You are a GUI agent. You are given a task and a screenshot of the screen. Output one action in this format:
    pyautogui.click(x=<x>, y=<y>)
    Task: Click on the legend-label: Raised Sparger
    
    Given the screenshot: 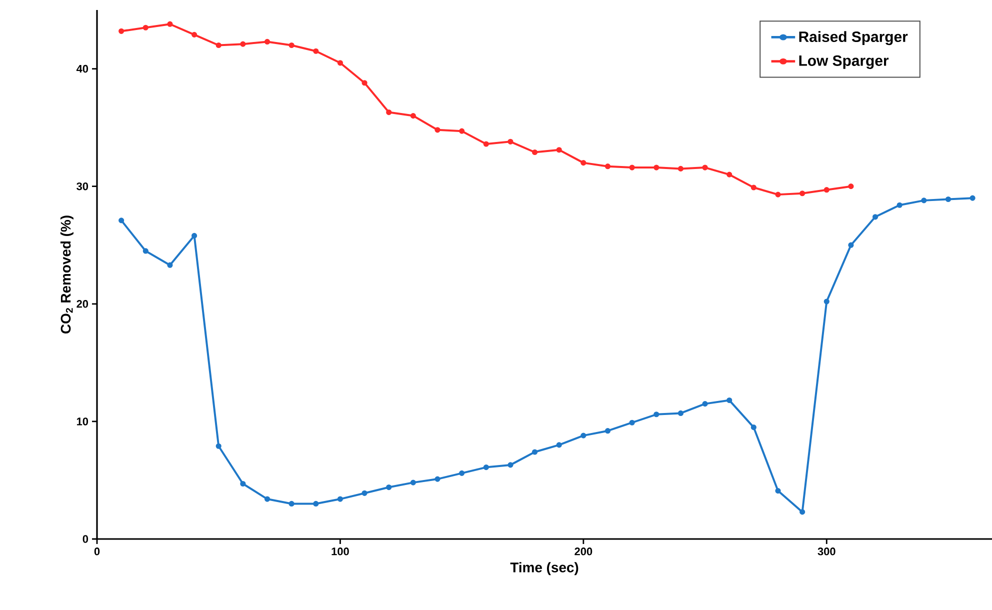 What is the action you would take?
    pyautogui.click(x=853, y=38)
    